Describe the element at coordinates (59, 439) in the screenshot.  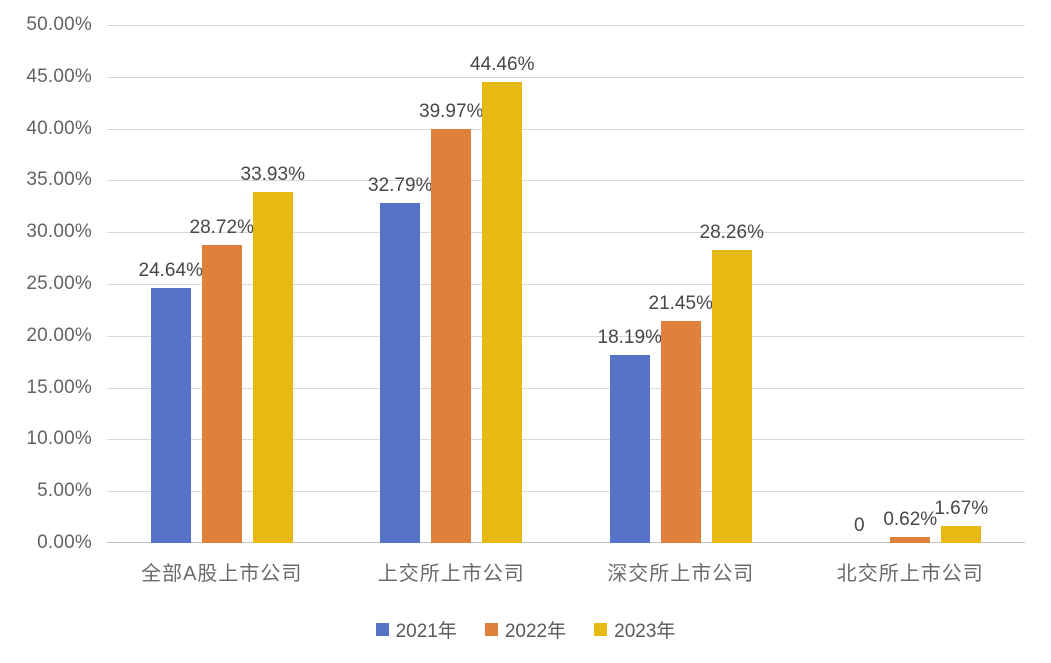
I see `y-tick-label: 10.00%` at that location.